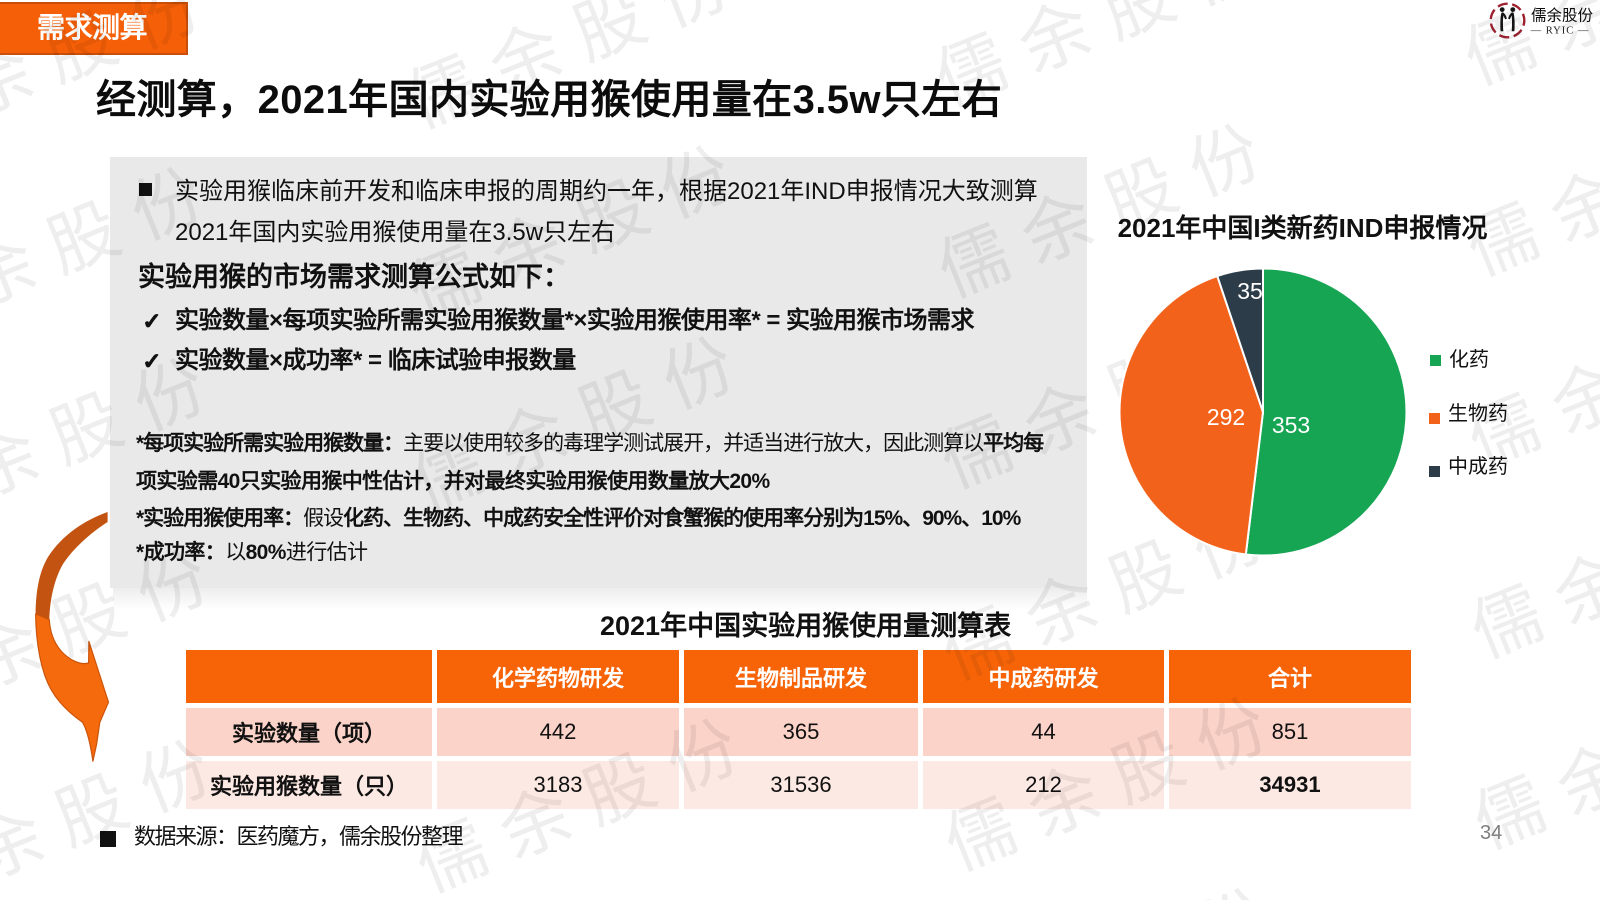  Describe the element at coordinates (1291, 425) in the screenshot. I see `svg-text: 353` at that location.